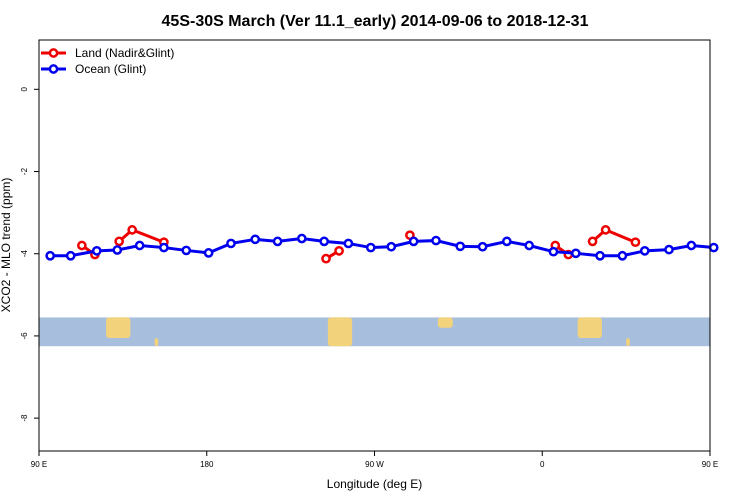 The height and width of the screenshot is (500, 750). What do you see at coordinates (542, 464) in the screenshot?
I see `x-tick-label: 0` at bounding box center [542, 464].